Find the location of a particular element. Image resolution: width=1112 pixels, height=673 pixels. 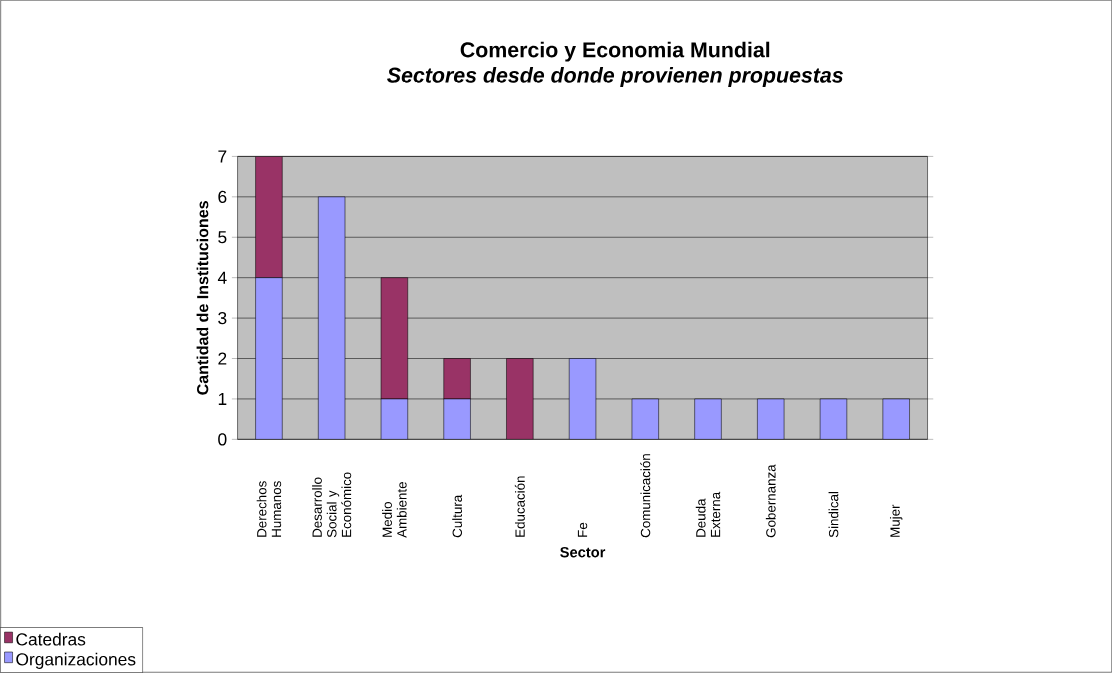

y-tick-label: 0 is located at coordinates (222, 439).